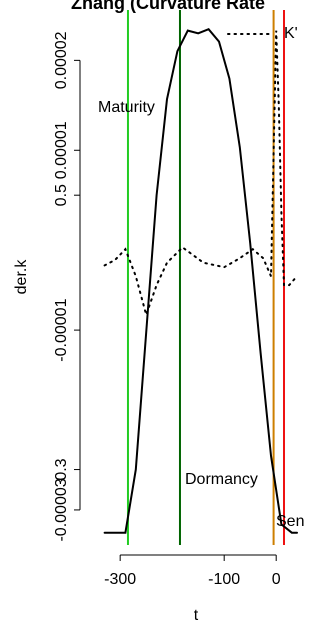  What do you see at coordinates (61, 60) in the screenshot?
I see `y-axis-tick-label: 0.00002` at bounding box center [61, 60].